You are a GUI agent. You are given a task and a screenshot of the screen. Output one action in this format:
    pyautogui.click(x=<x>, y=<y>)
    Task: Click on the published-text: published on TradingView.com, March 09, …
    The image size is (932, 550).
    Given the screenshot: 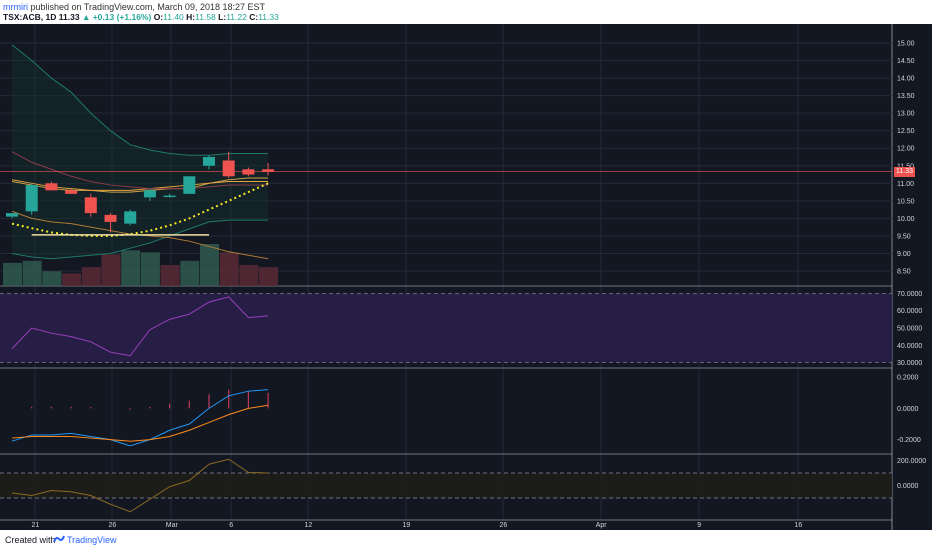 What is the action you would take?
    pyautogui.click(x=147, y=7)
    